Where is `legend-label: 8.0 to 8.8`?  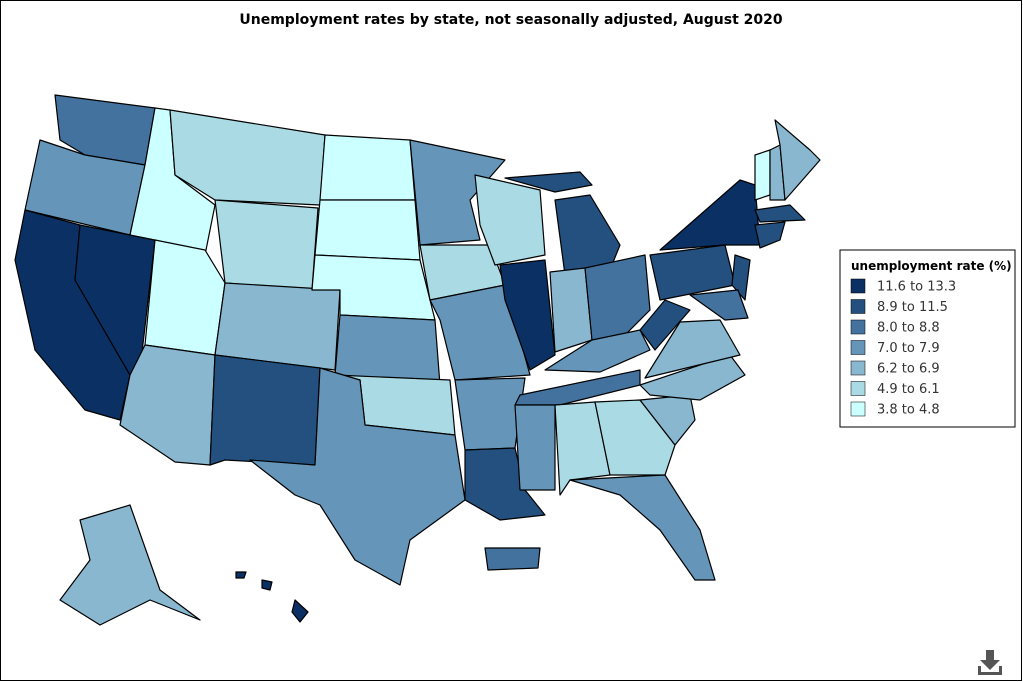
legend-label: 8.0 to 8.8 is located at coordinates (908, 328).